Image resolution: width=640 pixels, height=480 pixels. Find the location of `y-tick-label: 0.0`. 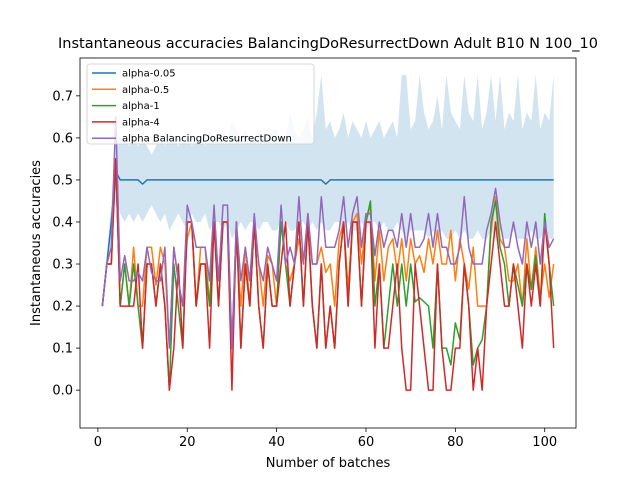

y-tick-label: 0.0 is located at coordinates (62, 391).